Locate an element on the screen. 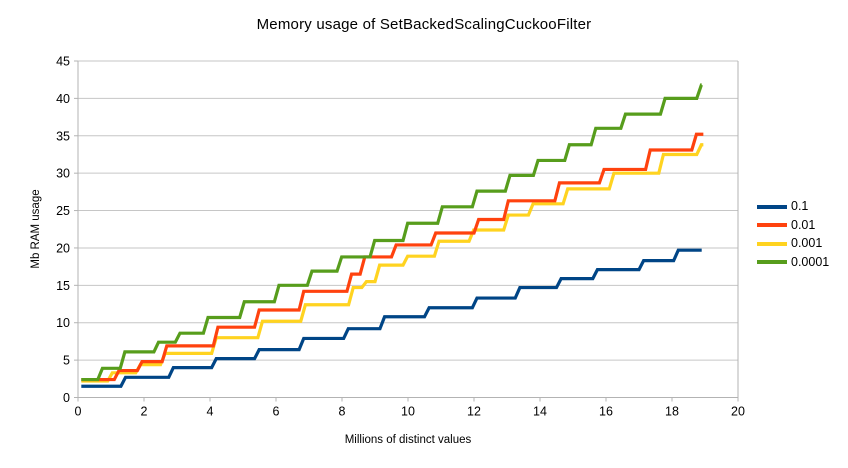 This screenshot has height=468, width=848. x-tick-label: 12 is located at coordinates (474, 412).